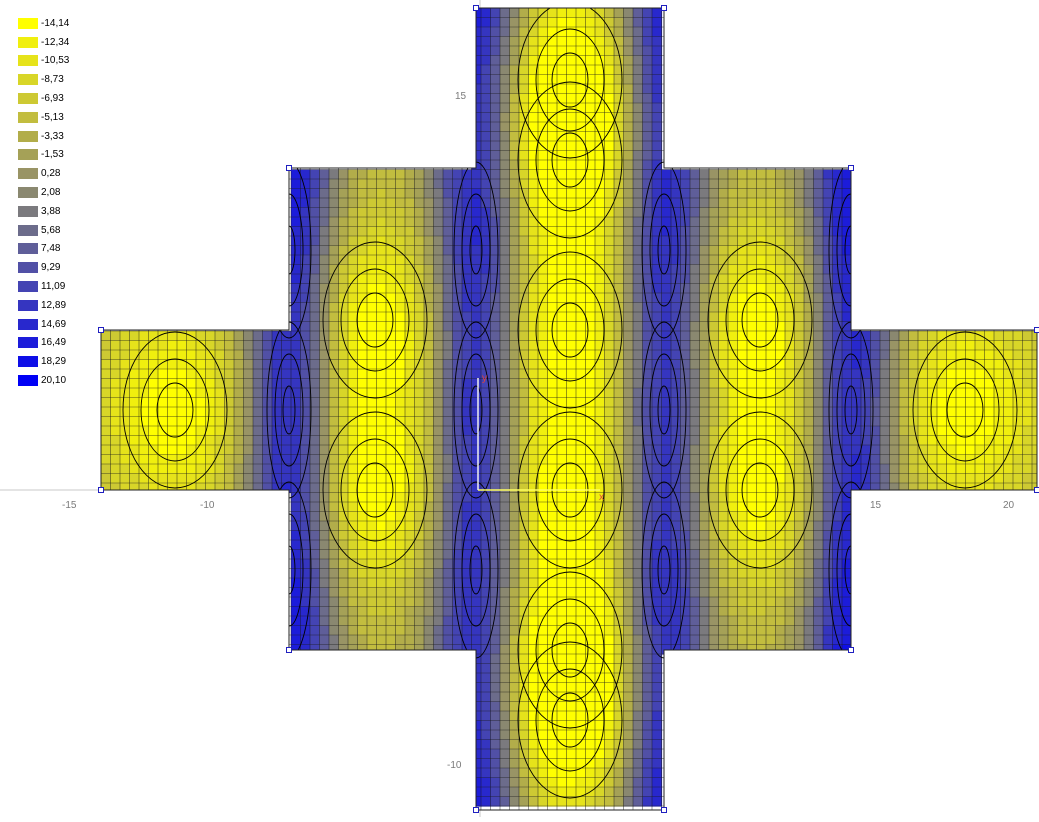 The image size is (1039, 822). I want to click on legend-label: 18,29, so click(53, 361).